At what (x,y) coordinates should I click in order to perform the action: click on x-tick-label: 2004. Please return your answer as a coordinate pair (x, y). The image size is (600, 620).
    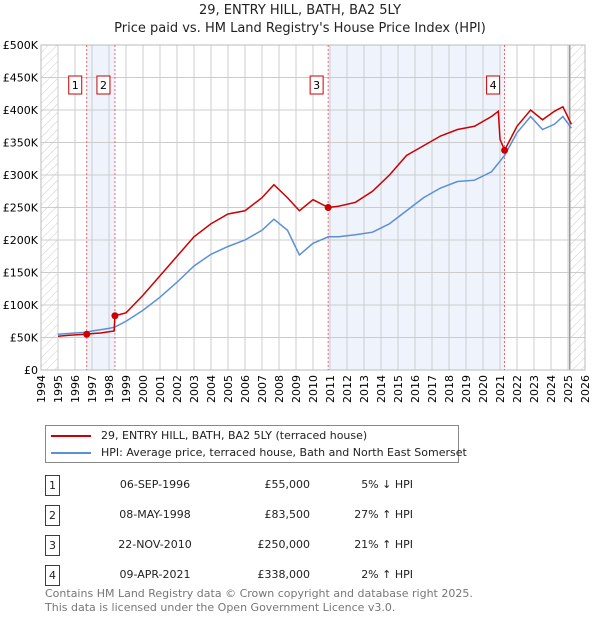
    Looking at the image, I should click on (211, 389).